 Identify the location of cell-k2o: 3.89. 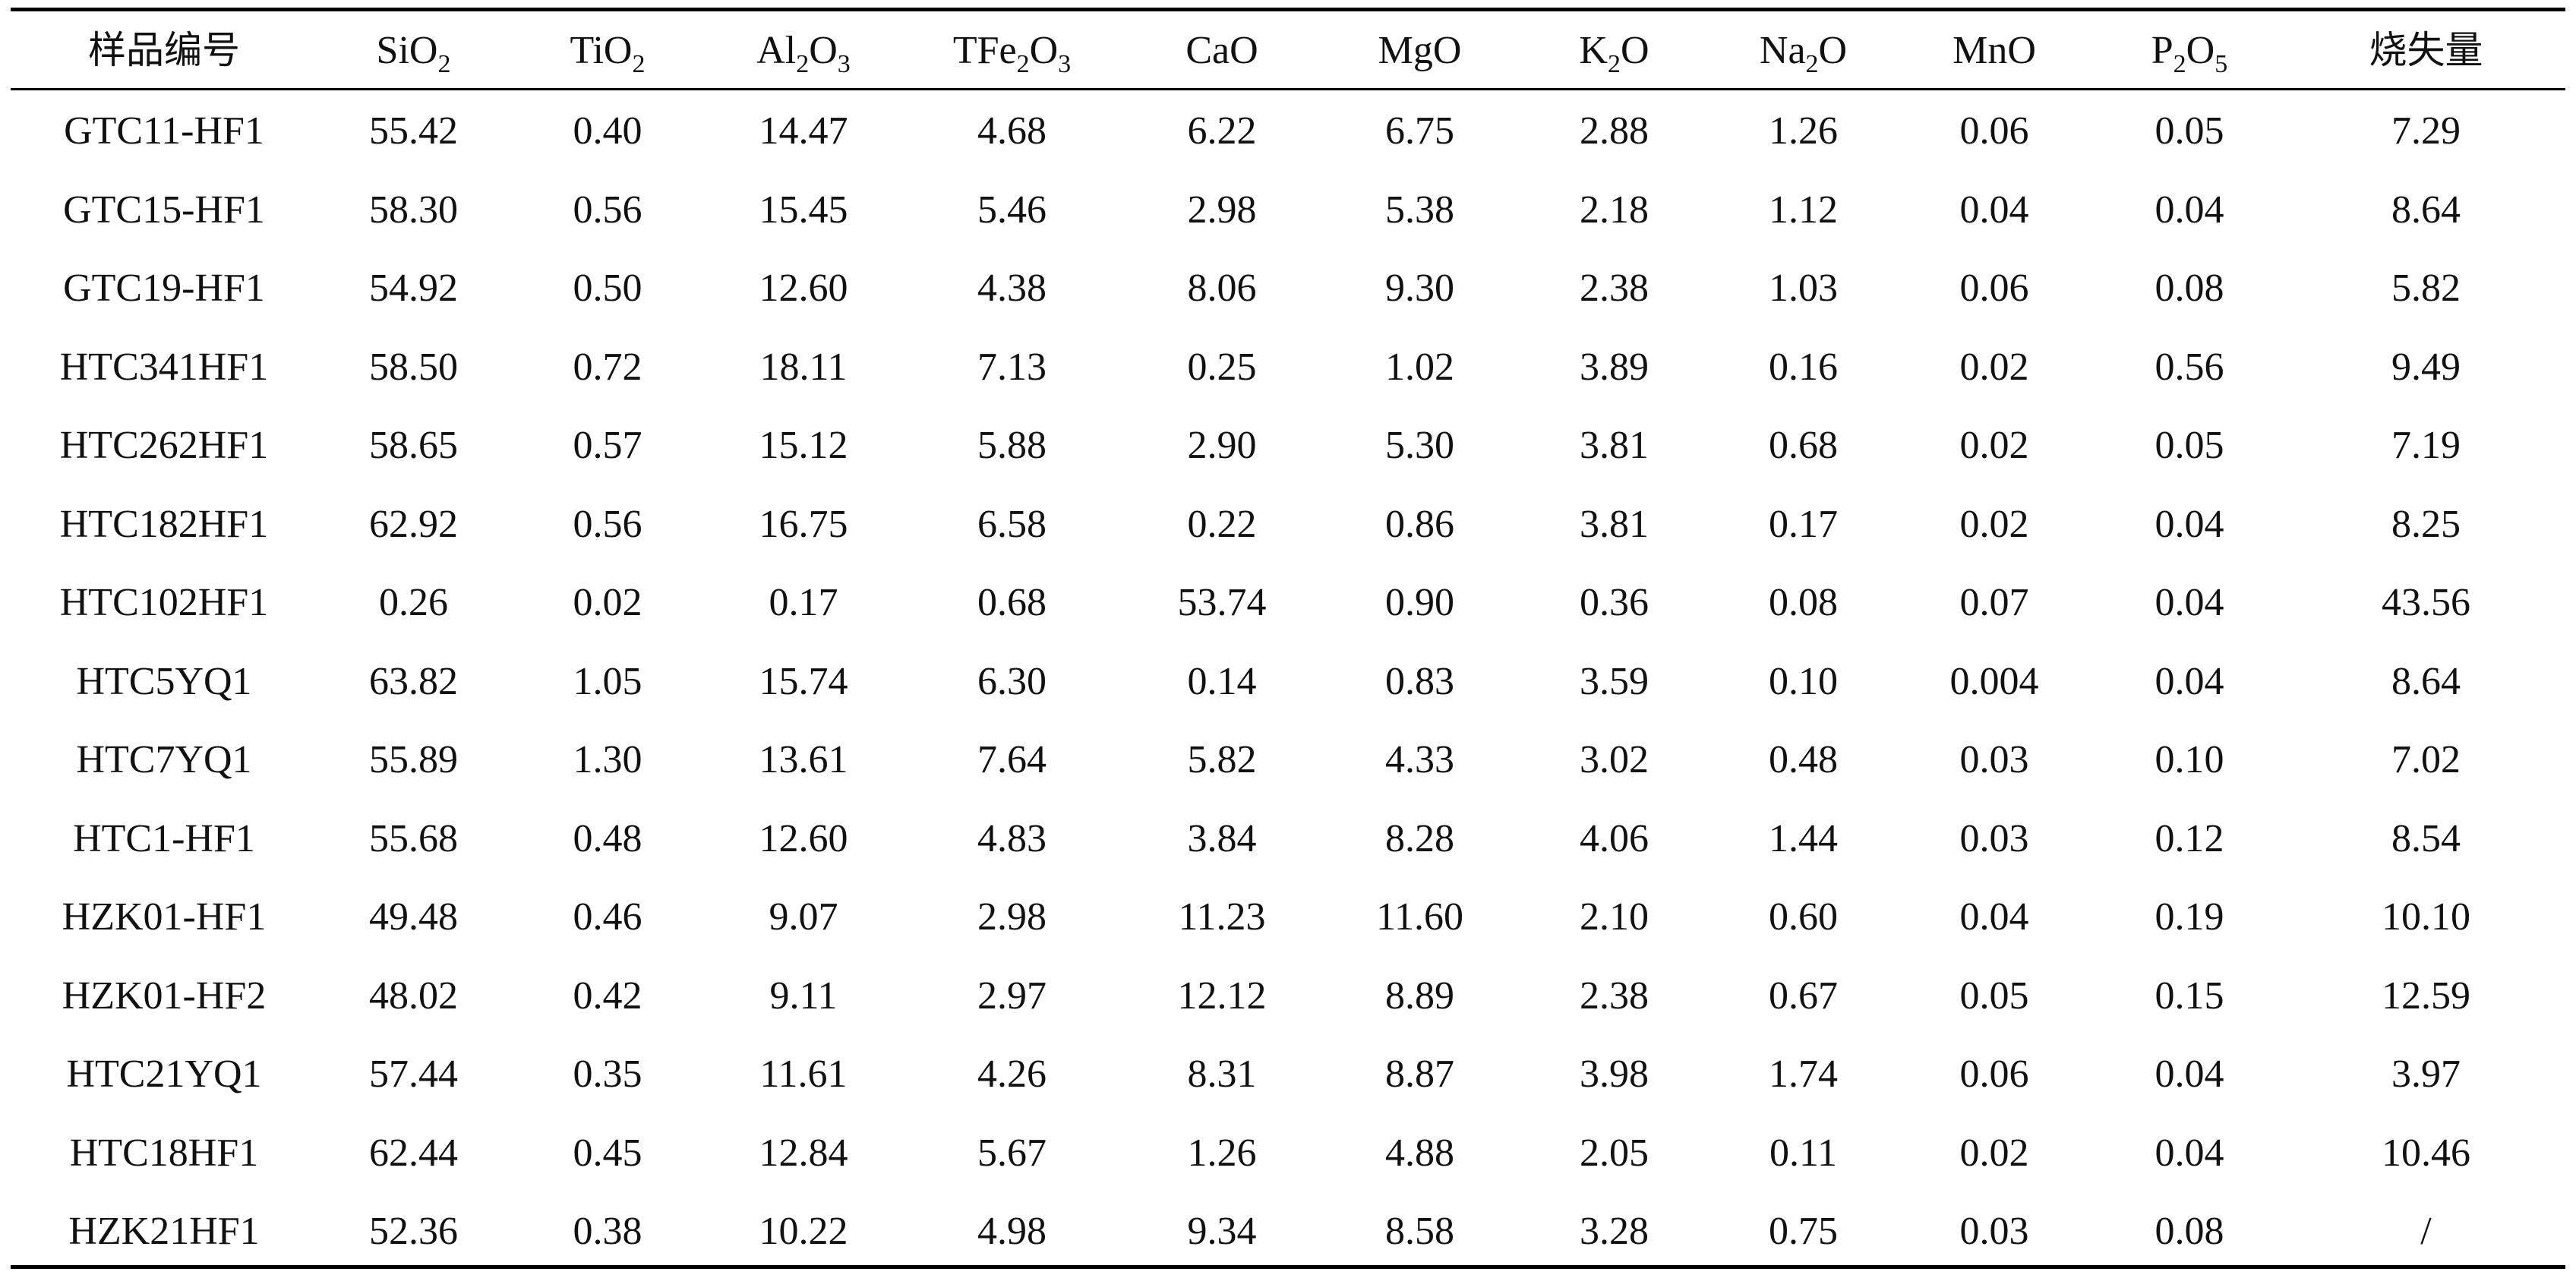
(1614, 367).